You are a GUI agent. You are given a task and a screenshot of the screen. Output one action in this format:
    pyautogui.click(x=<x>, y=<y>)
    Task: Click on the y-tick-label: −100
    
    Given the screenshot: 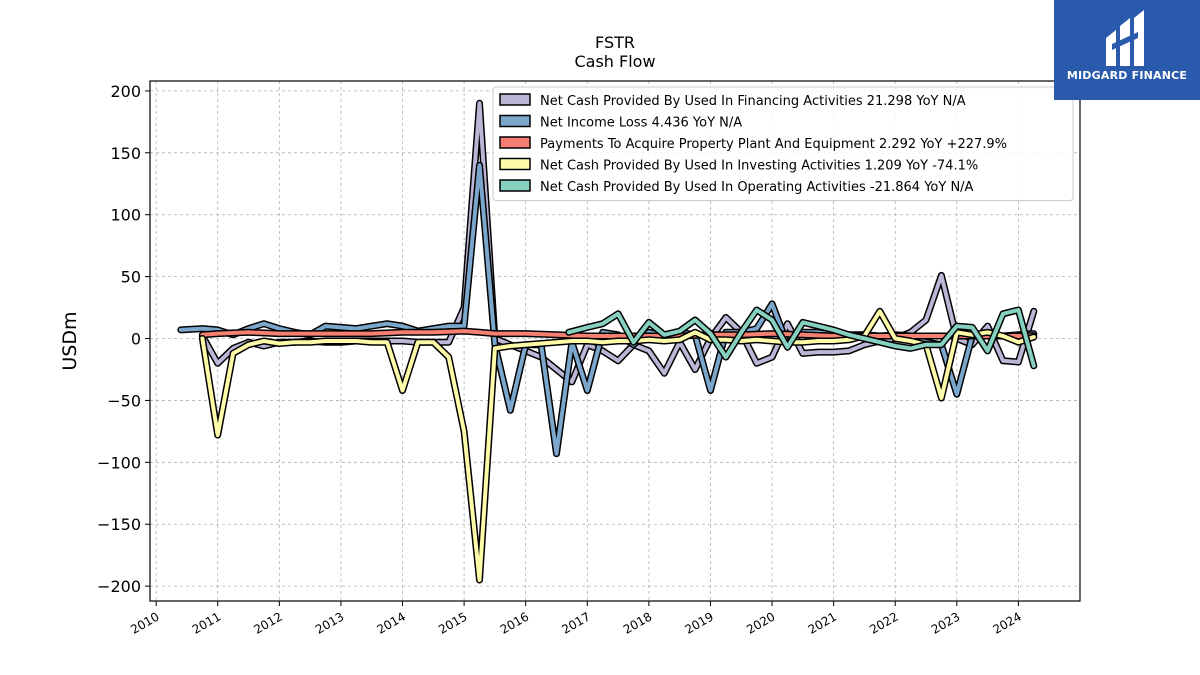 What is the action you would take?
    pyautogui.click(x=119, y=462)
    